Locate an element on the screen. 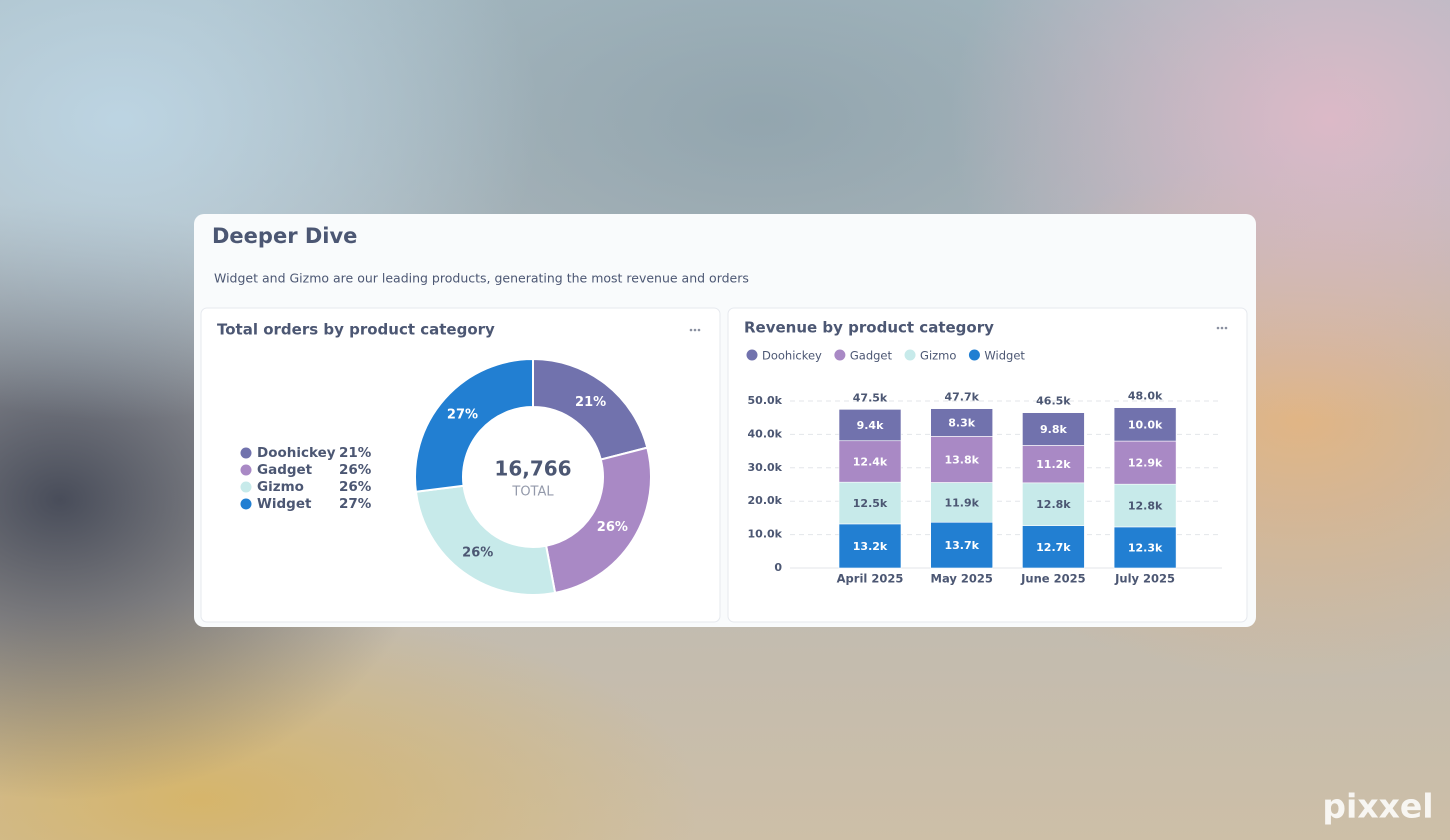 This screenshot has width=1450, height=840. y-tick-label: 40.0k is located at coordinates (765, 433).